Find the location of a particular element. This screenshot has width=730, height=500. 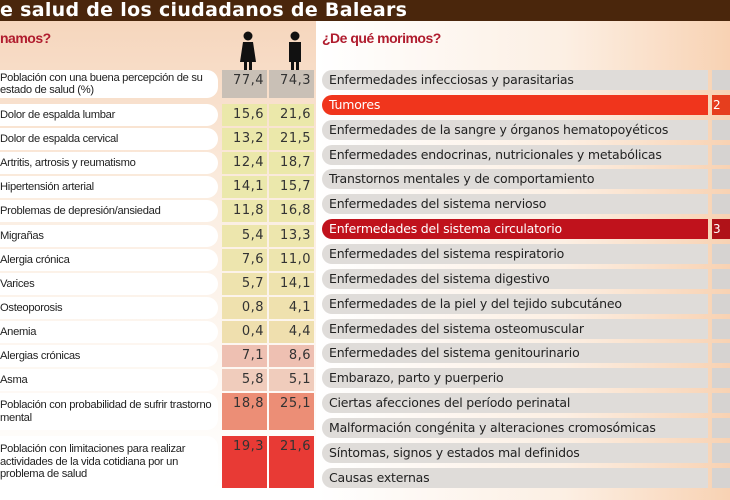

cause-row: Ciertas afecciones del período perinatal is located at coordinates (526, 403).